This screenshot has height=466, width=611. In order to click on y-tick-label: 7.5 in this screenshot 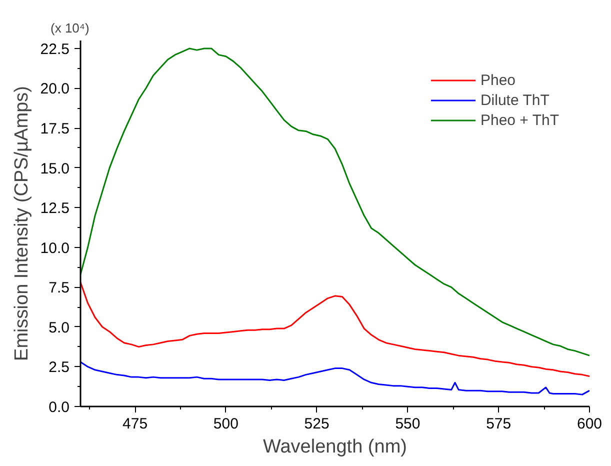, I will do `click(59, 288)`.